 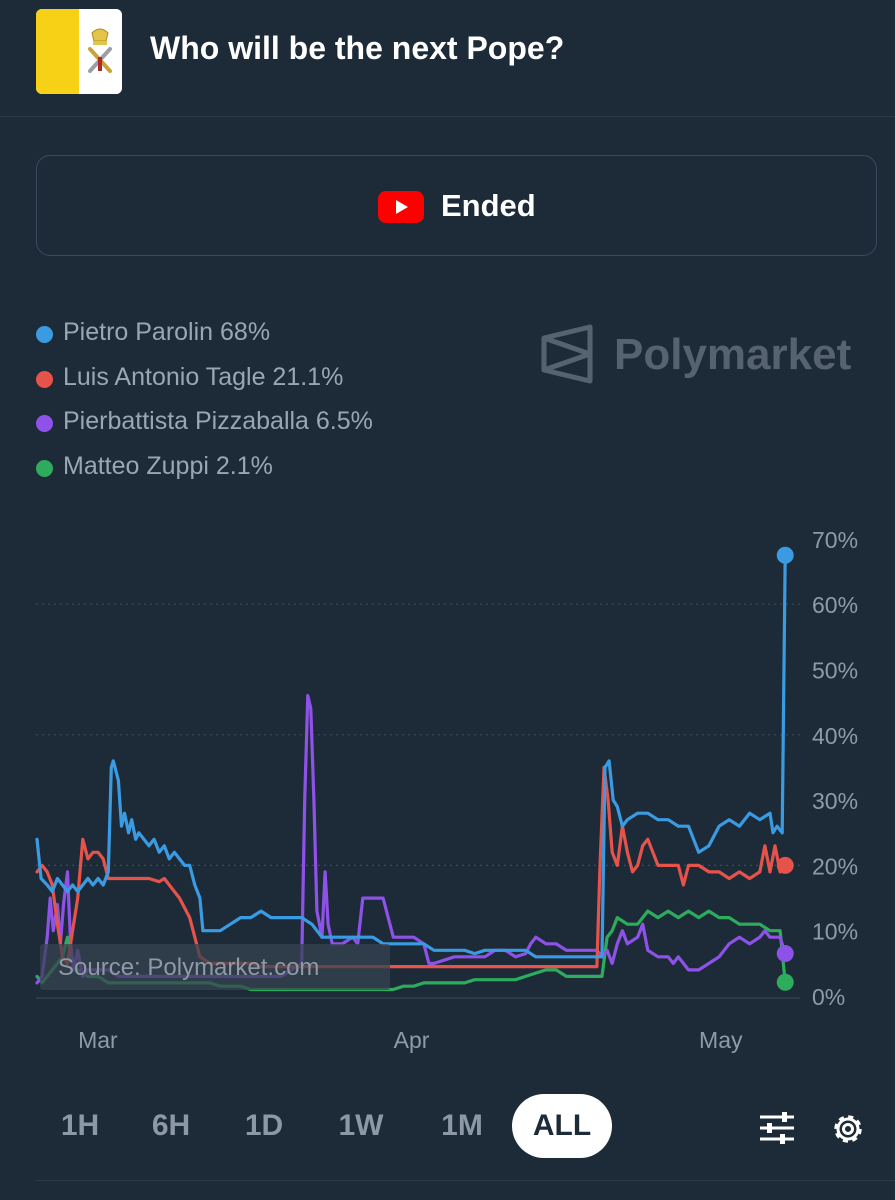 What do you see at coordinates (79, 51) in the screenshot?
I see `vatican-flag-icon` at bounding box center [79, 51].